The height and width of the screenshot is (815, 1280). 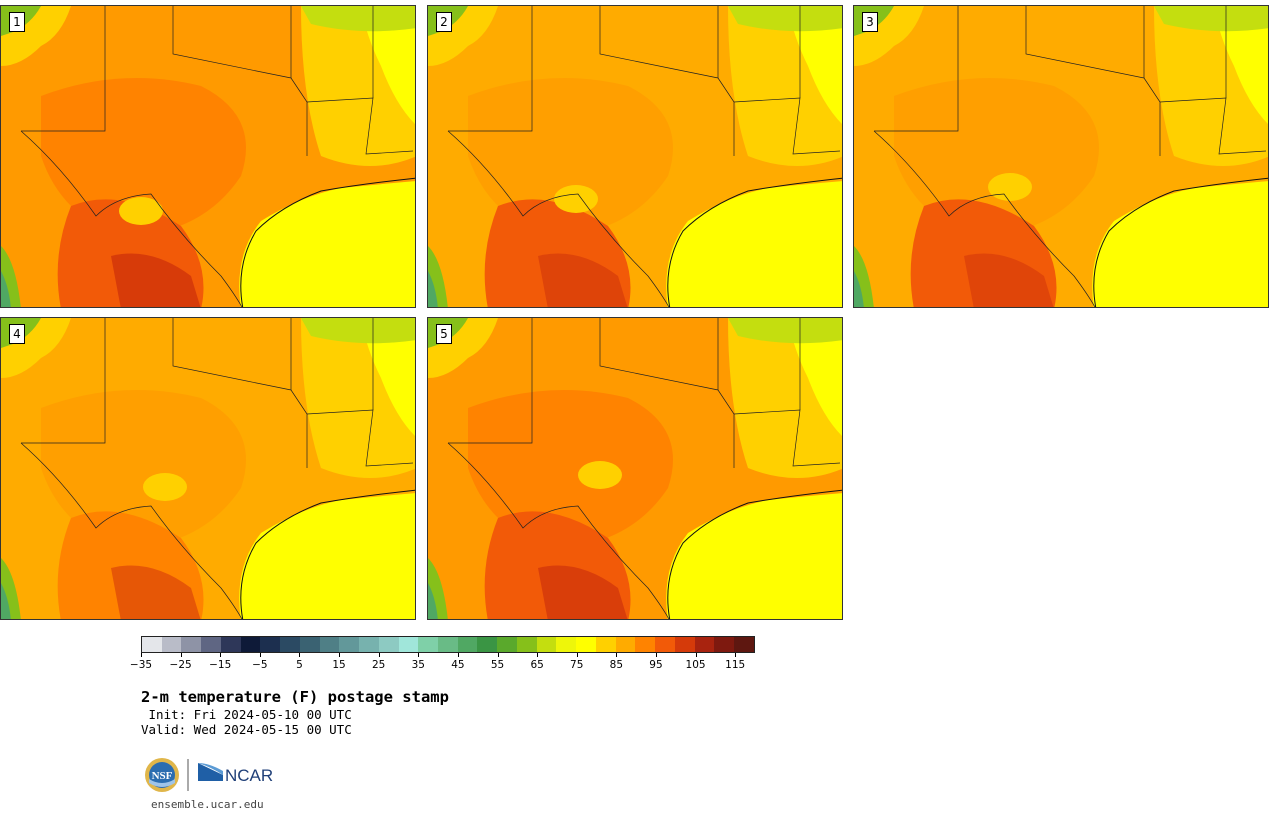 I want to click on colorbar-tick-label: 55, so click(x=497, y=665).